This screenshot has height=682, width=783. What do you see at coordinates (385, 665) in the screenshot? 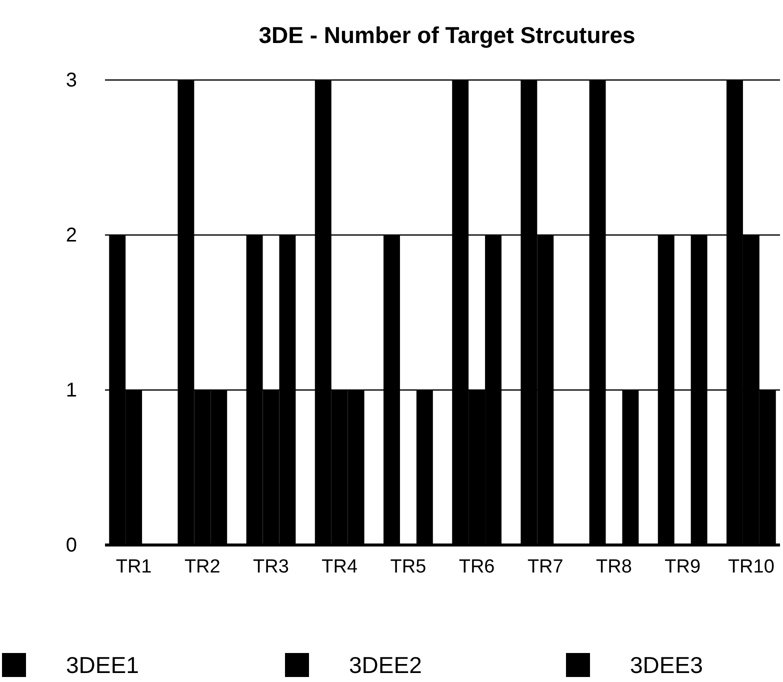
I see `legend-label: 3DEE2` at bounding box center [385, 665].